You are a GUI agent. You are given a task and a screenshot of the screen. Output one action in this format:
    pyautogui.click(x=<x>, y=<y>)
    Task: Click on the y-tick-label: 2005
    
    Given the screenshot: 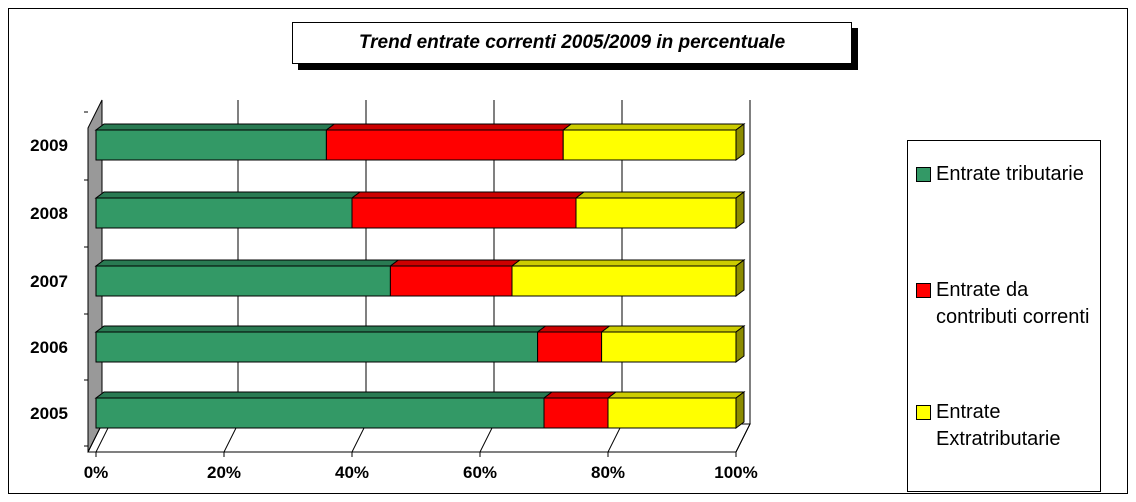 What is the action you would take?
    pyautogui.click(x=49, y=413)
    